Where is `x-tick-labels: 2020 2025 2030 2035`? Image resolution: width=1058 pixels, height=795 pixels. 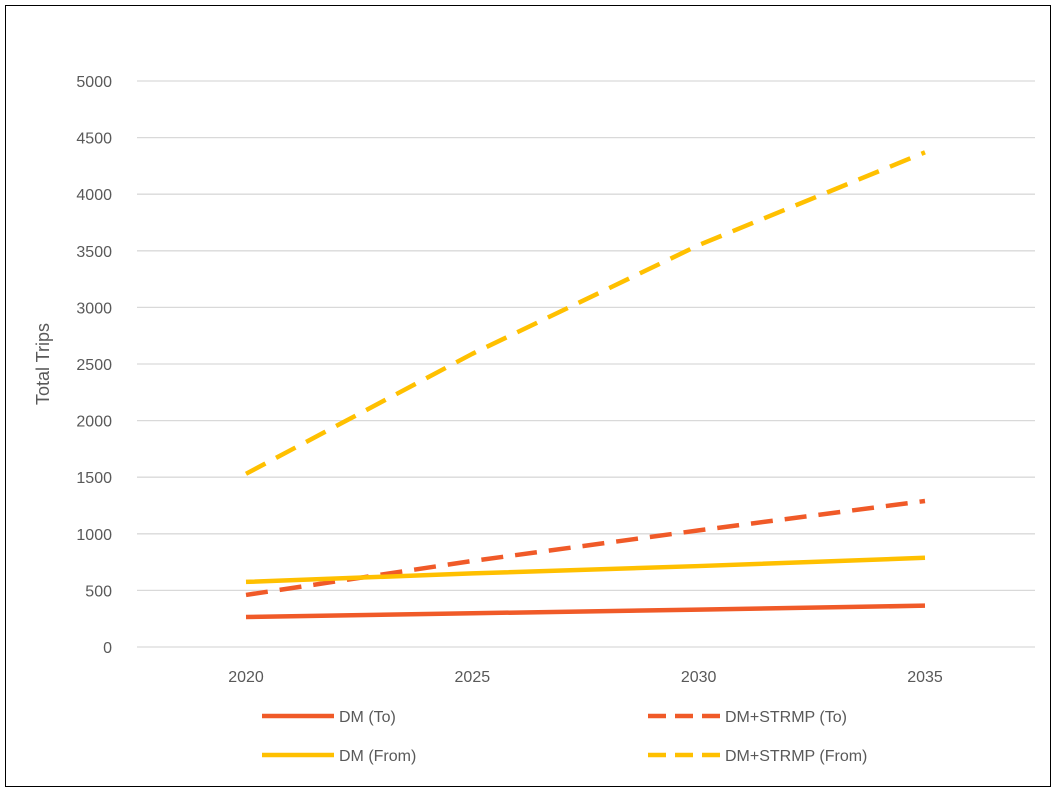 x-tick-labels: 2020 2025 2030 2035 is located at coordinates (585, 677).